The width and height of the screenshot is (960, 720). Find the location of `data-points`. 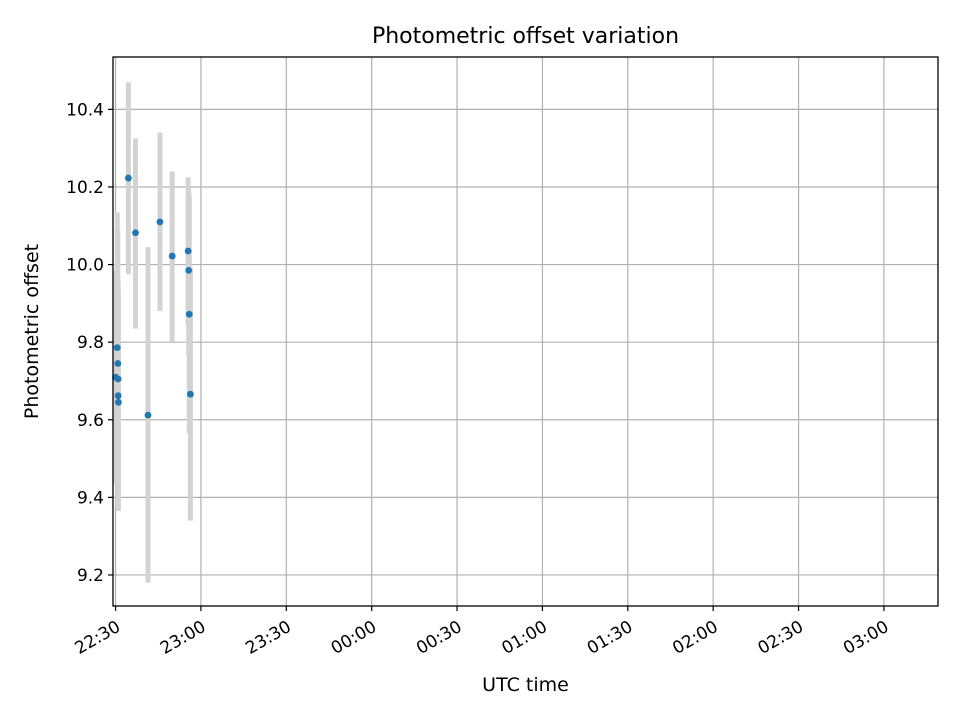

data-points is located at coordinates (153, 296).